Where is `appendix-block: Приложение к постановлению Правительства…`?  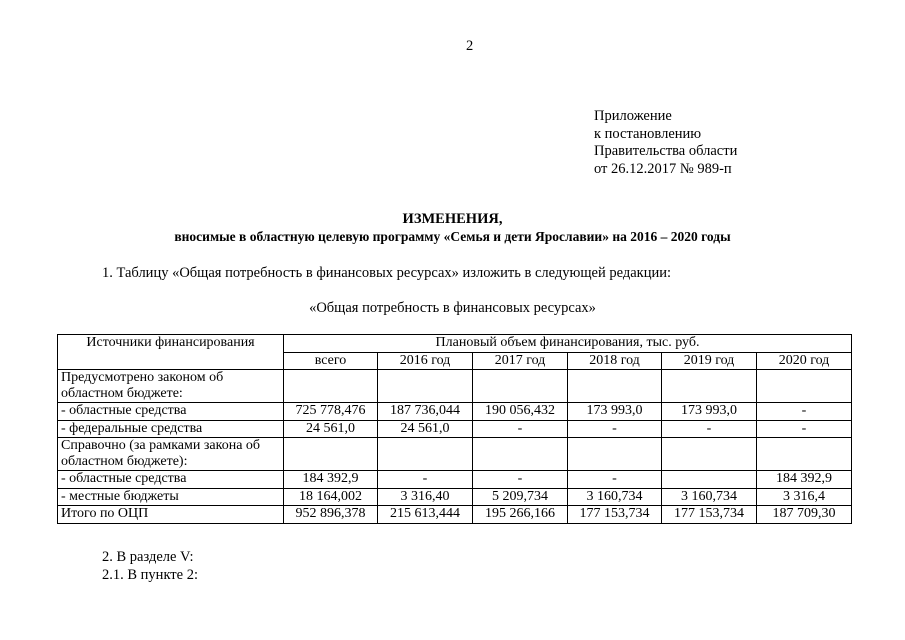 appendix-block: Приложение к постановлению Правительства… is located at coordinates (665, 143).